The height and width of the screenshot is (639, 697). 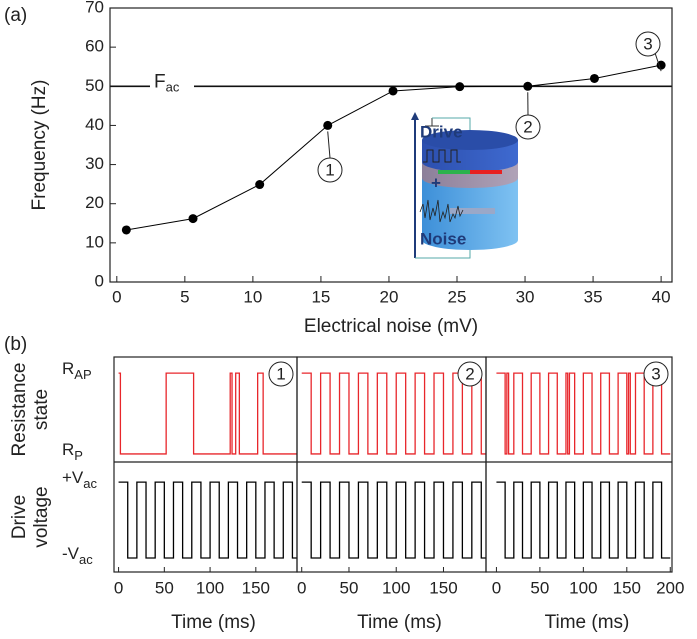 I want to click on x-tick-label: 15, so click(x=320, y=296).